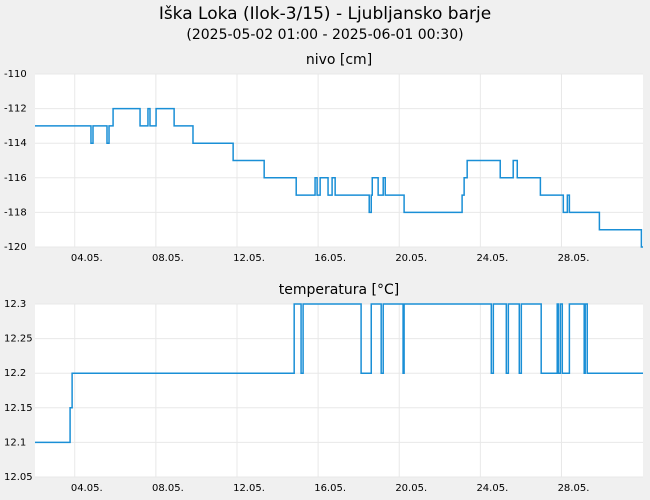 Image resolution: width=650 pixels, height=500 pixels. What do you see at coordinates (18, 408) in the screenshot?
I see `y-tick-label: 12.15` at bounding box center [18, 408].